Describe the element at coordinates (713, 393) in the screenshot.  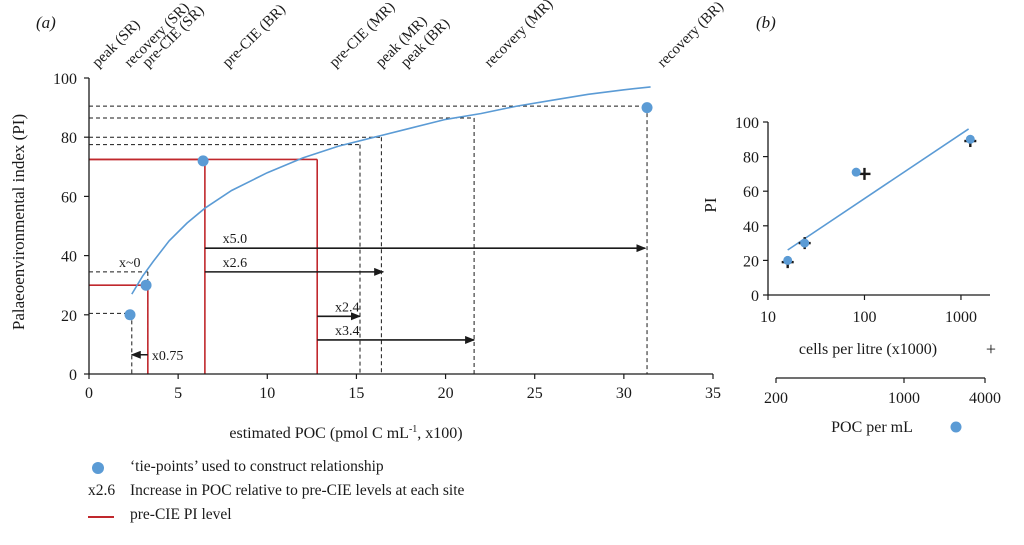
I see `x-tick-label: 35` at that location.